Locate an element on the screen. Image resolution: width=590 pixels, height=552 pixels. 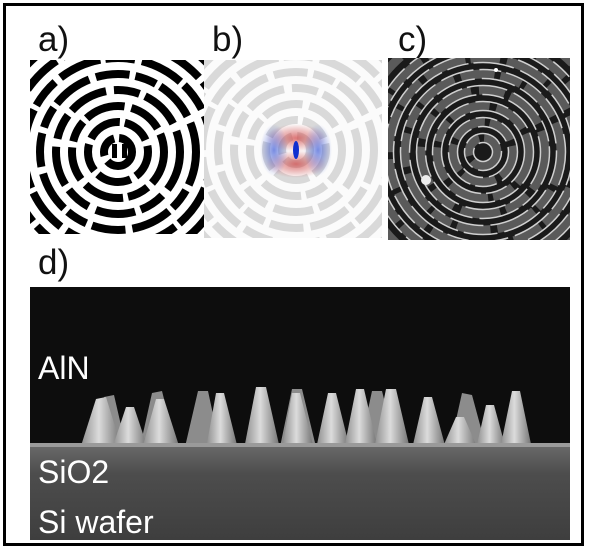
design-pattern-image is located at coordinates (117, 147).